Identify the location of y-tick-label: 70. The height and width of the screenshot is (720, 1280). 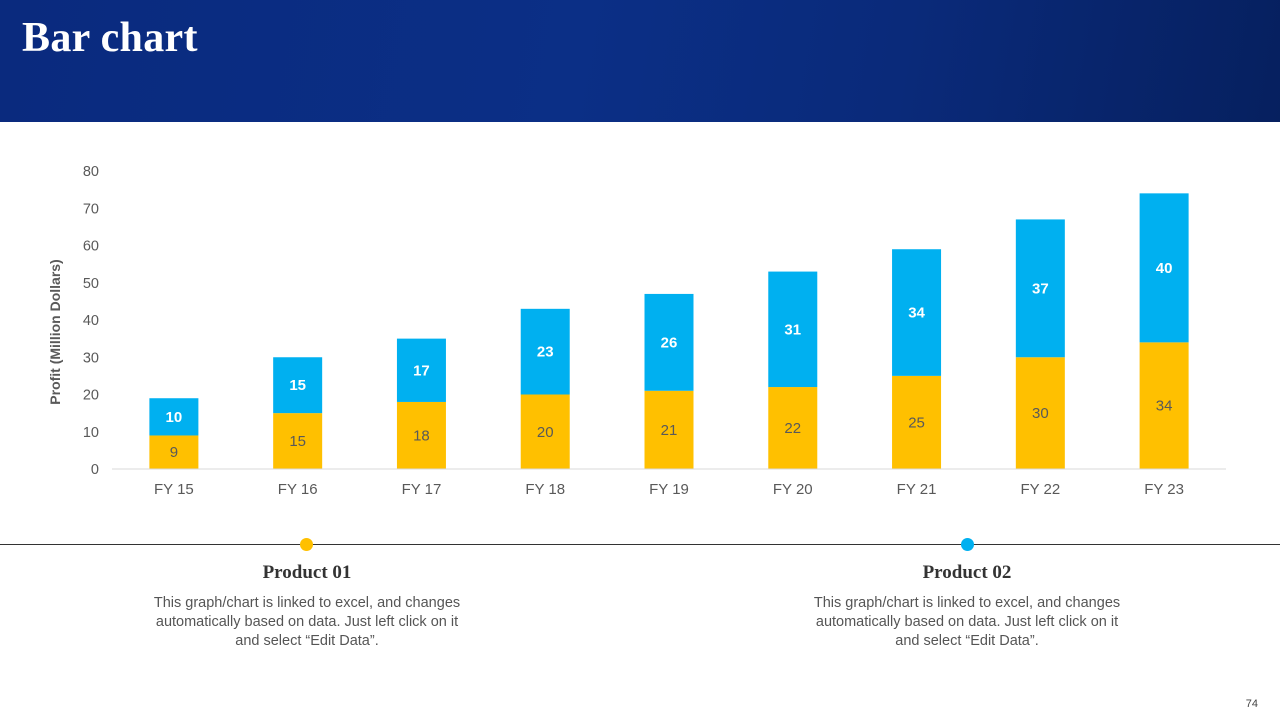
(91, 209).